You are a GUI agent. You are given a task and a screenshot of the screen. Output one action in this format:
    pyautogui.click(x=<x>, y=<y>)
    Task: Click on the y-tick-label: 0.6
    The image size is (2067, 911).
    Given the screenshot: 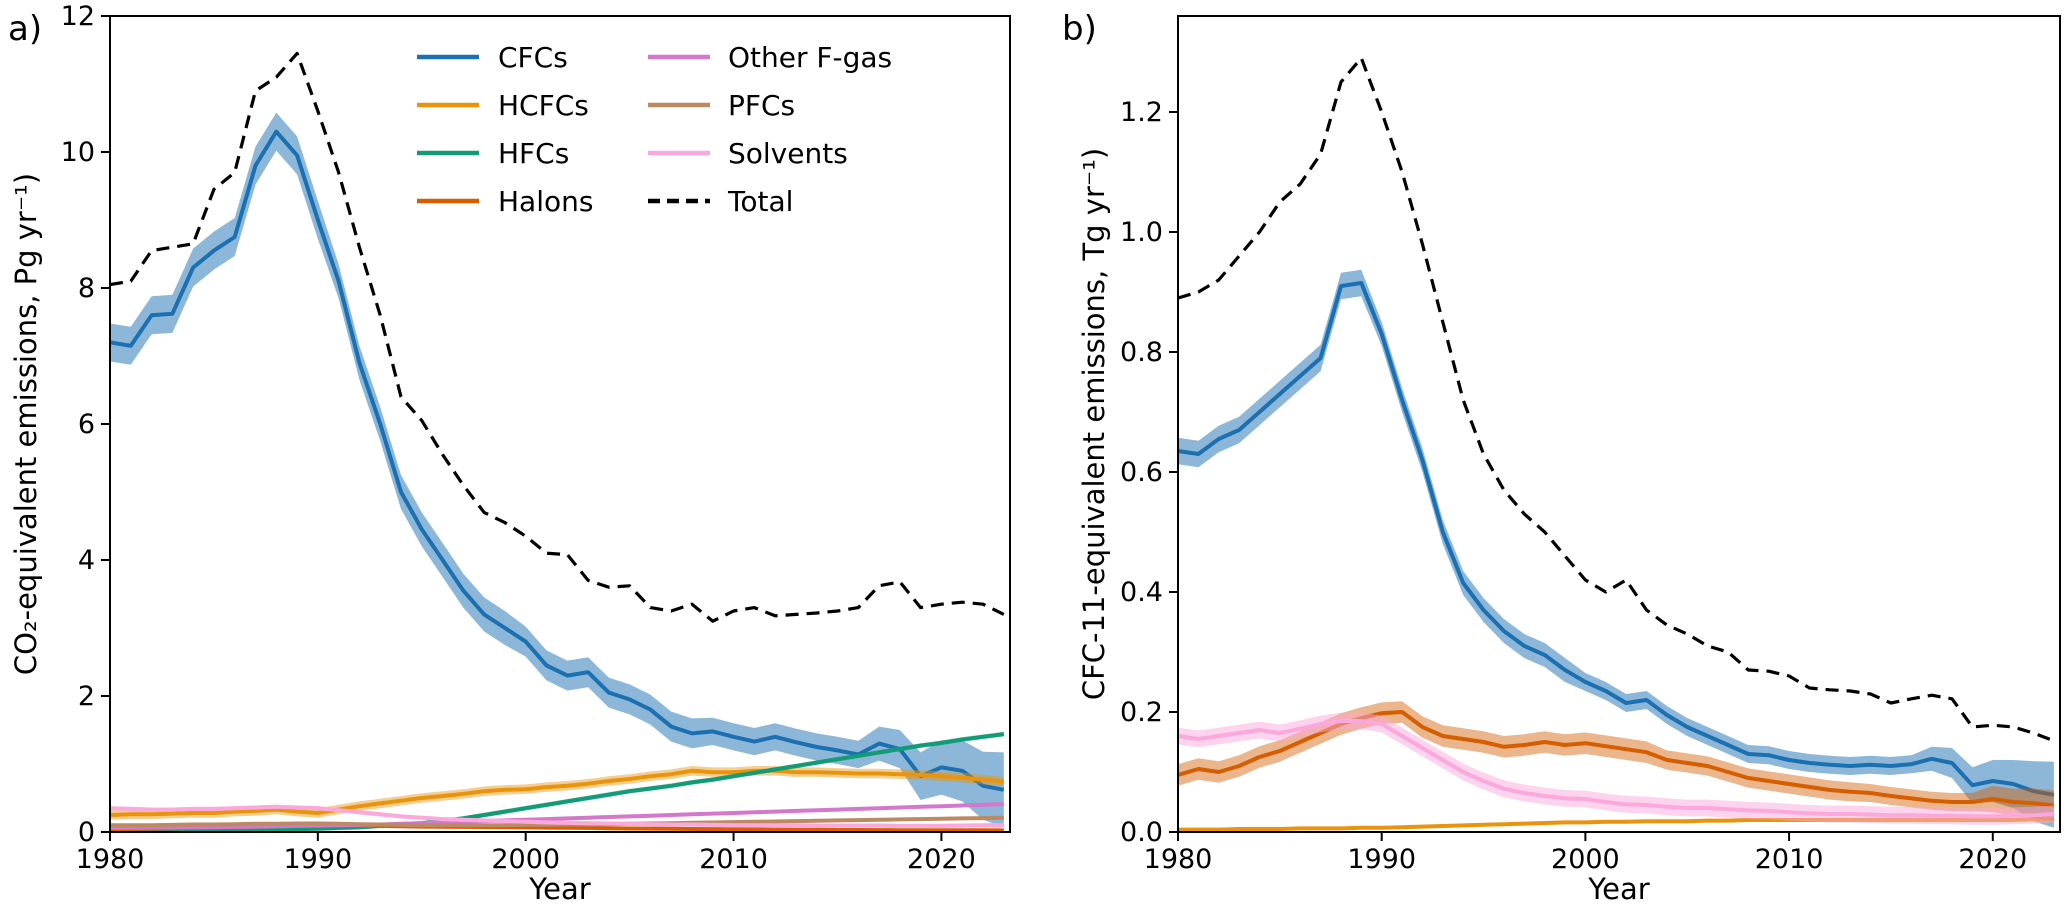 What is the action you would take?
    pyautogui.click(x=1141, y=472)
    